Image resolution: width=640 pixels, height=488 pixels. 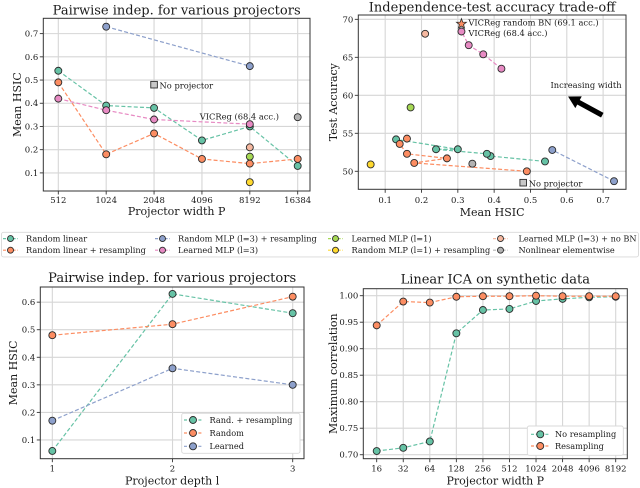 I want to click on legend-label: Rand. + resampling, so click(x=251, y=420).